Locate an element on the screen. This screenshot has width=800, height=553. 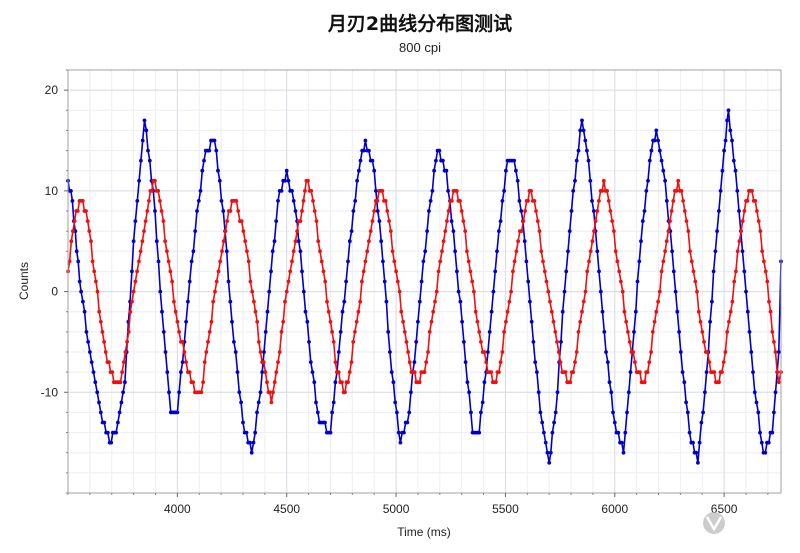
watermark-text: 小黑盒 is located at coordinates (752, 523).